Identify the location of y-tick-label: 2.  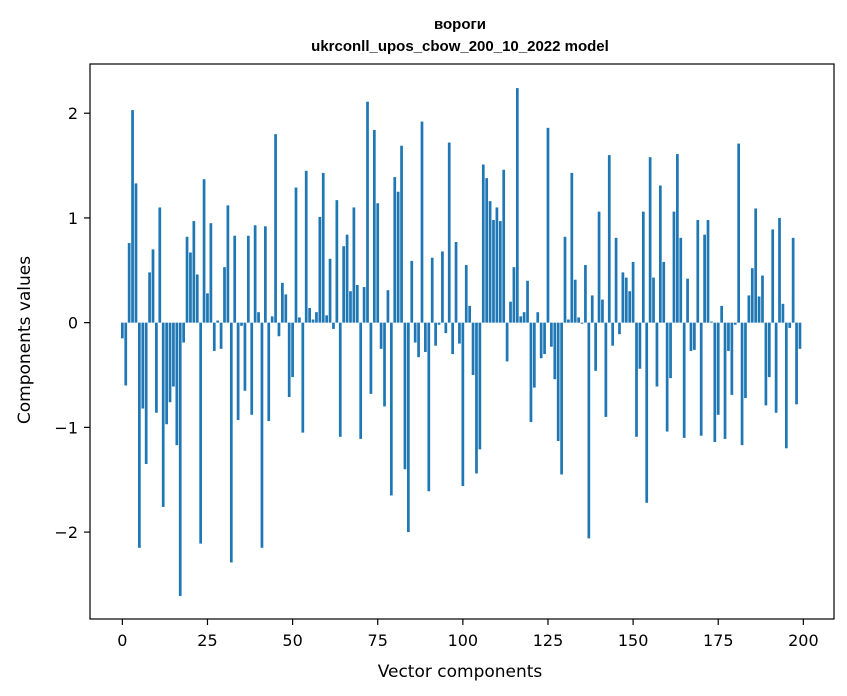
(73, 113).